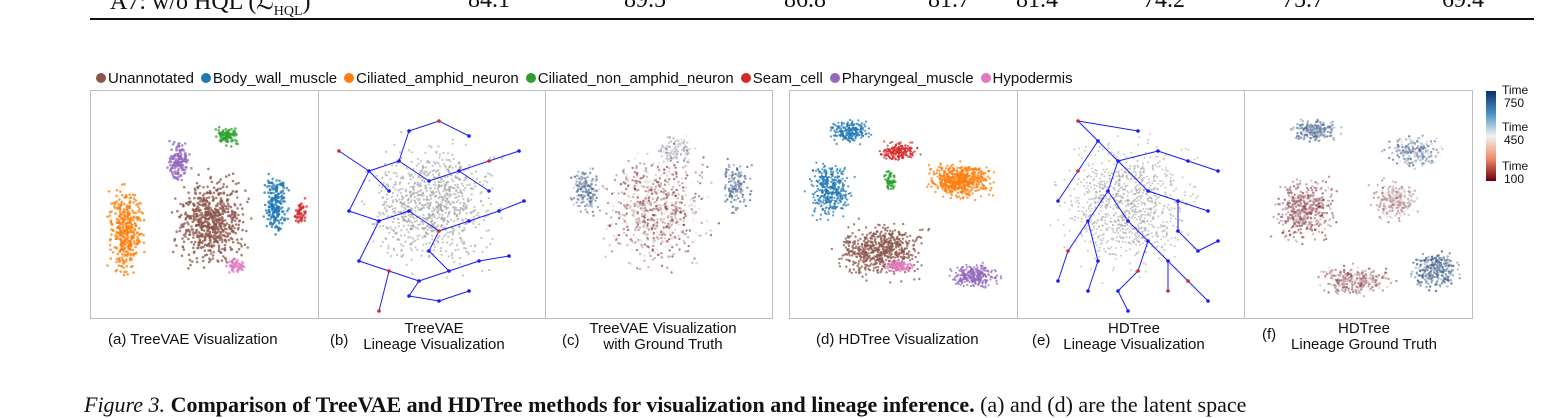 This screenshot has height=418, width=1563. I want to click on table-cell: 84.1, so click(489, 7).